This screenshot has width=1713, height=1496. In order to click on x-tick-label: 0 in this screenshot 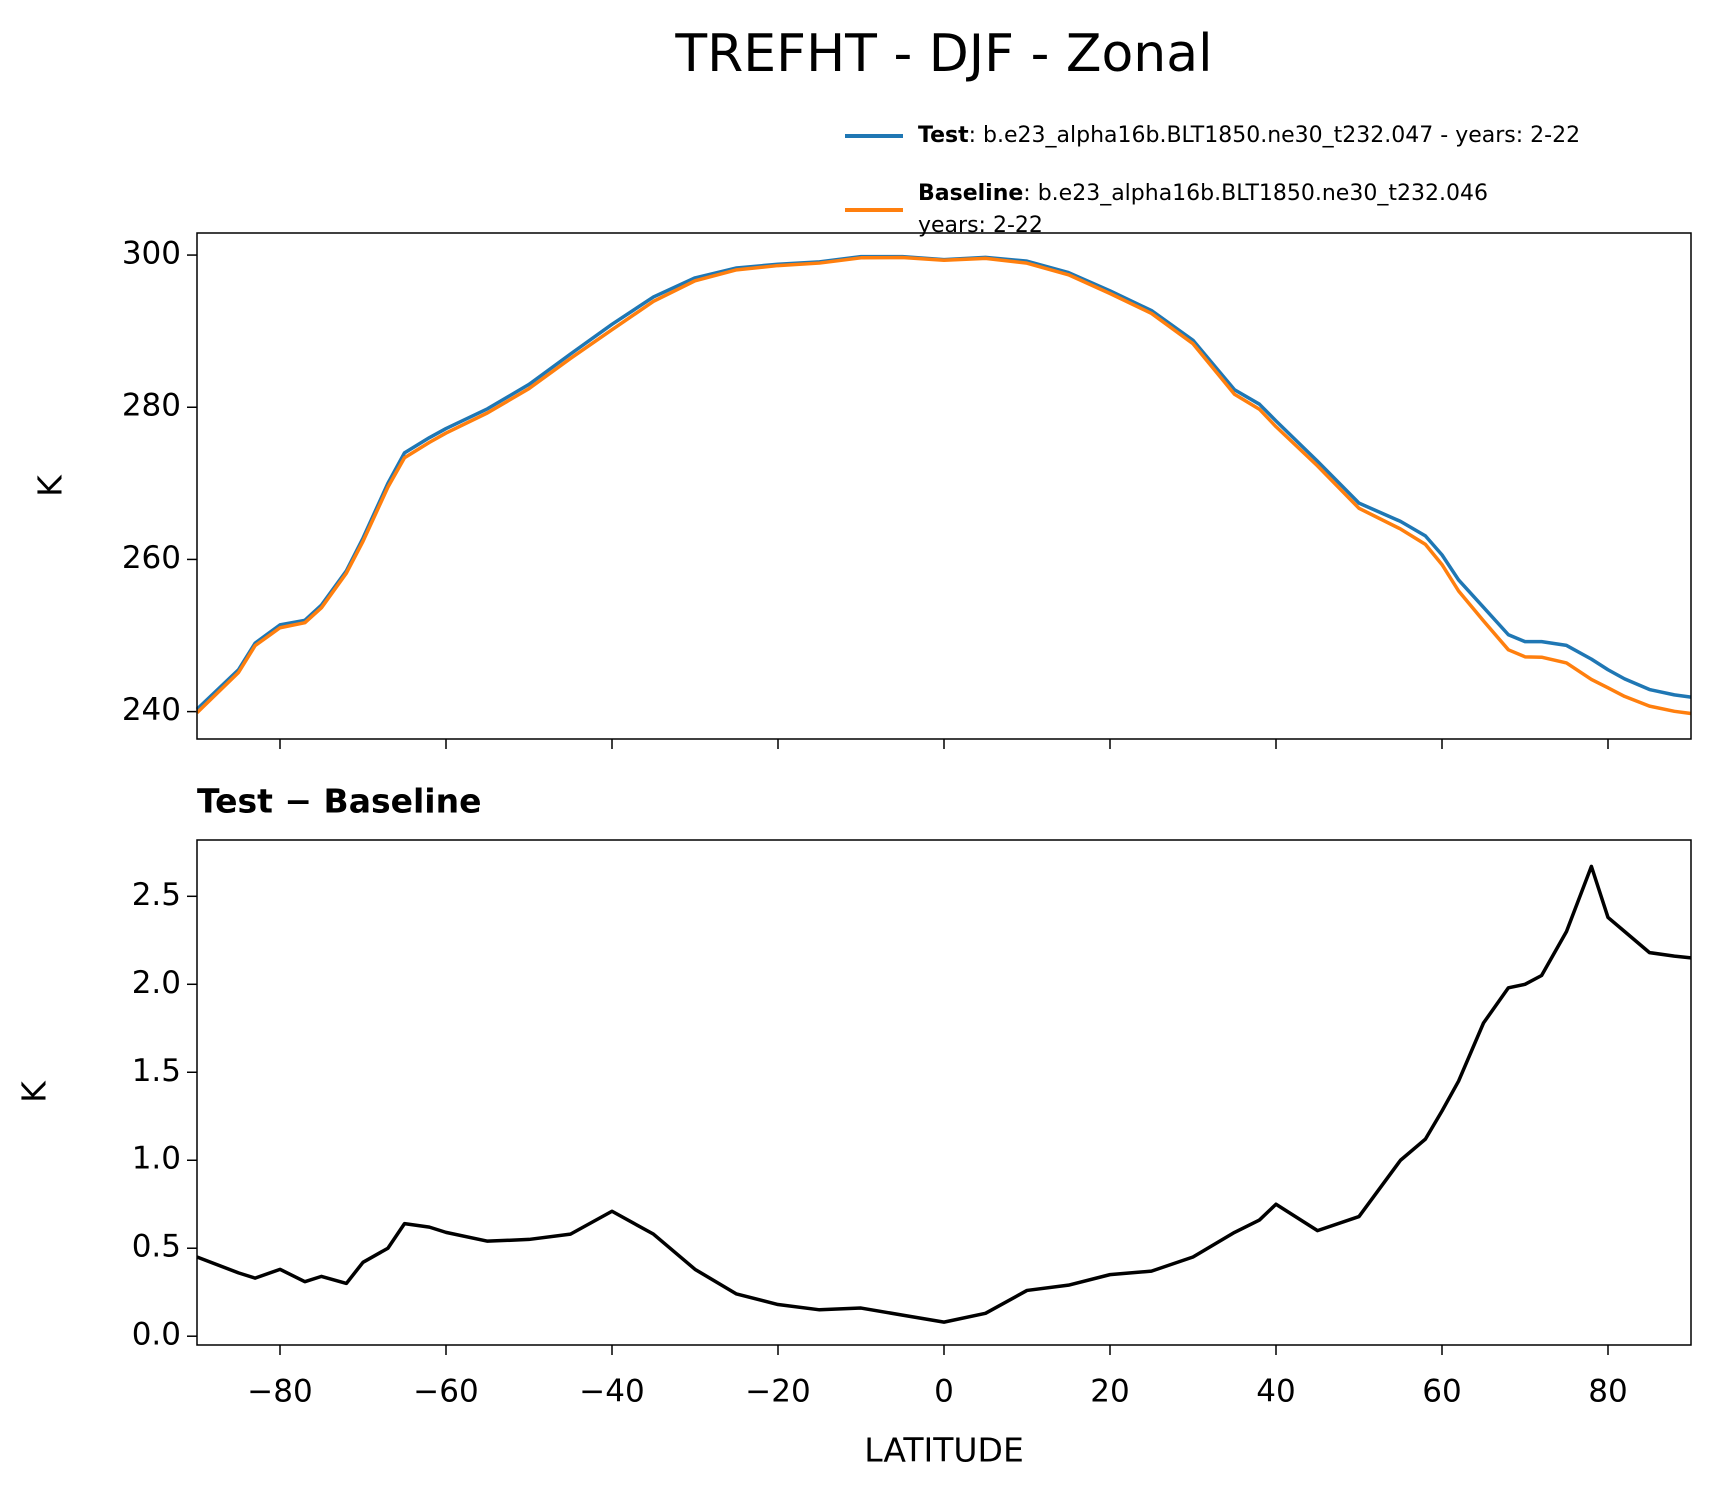, I will do `click(944, 1392)`.